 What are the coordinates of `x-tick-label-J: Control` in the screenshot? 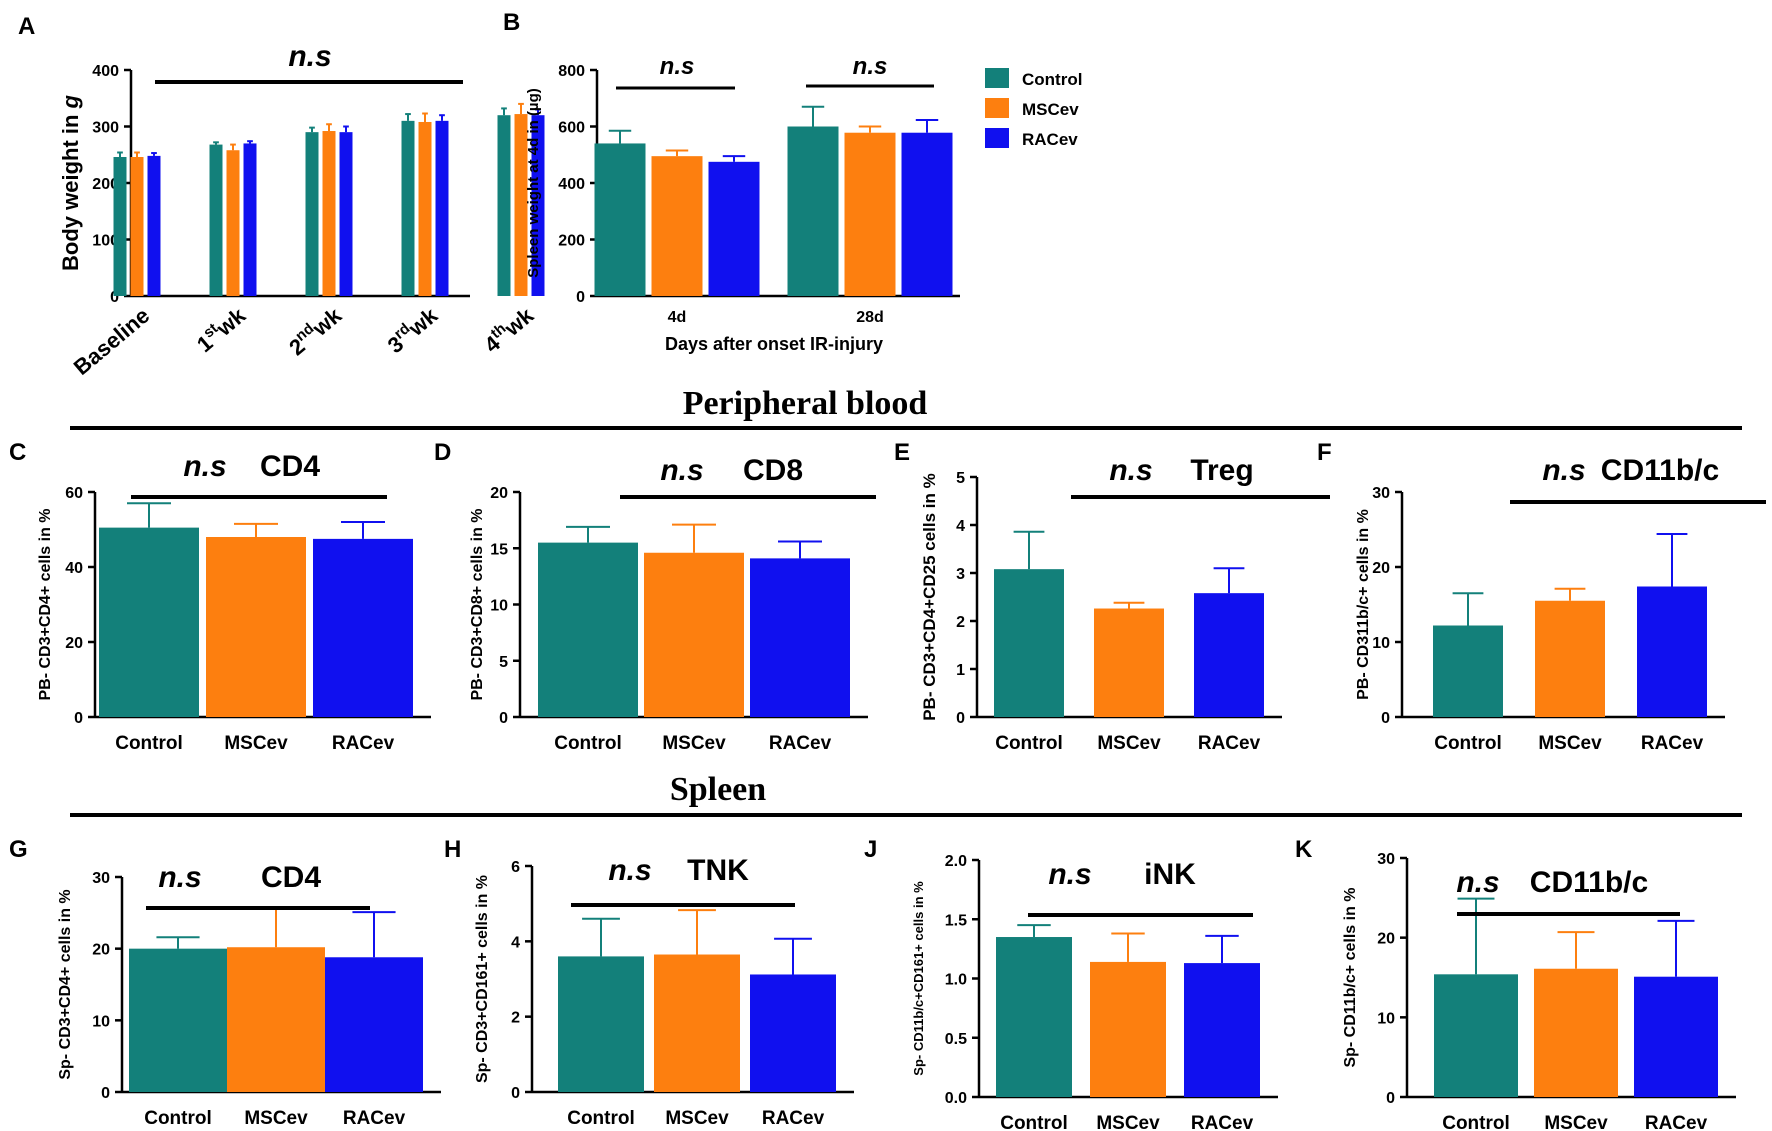 It's located at (1034, 1122).